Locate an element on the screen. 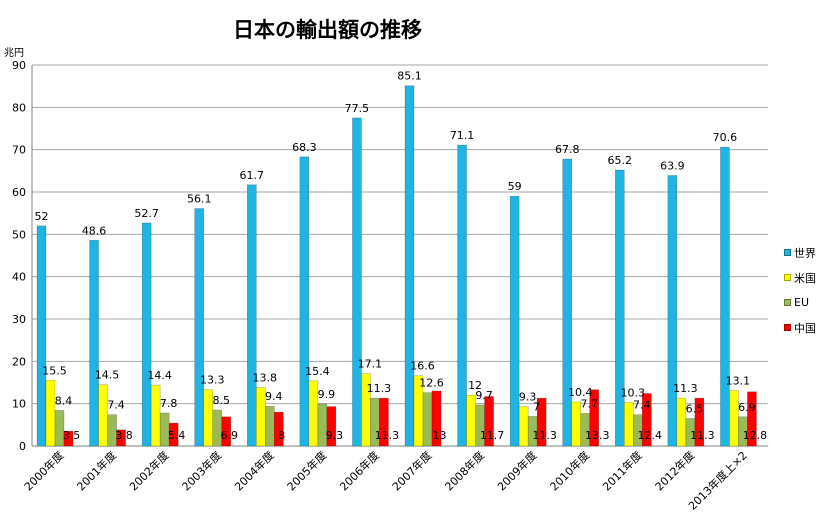 Image resolution: width=825 pixels, height=532 pixels. x-tick-label: 2006年度 is located at coordinates (359, 470).